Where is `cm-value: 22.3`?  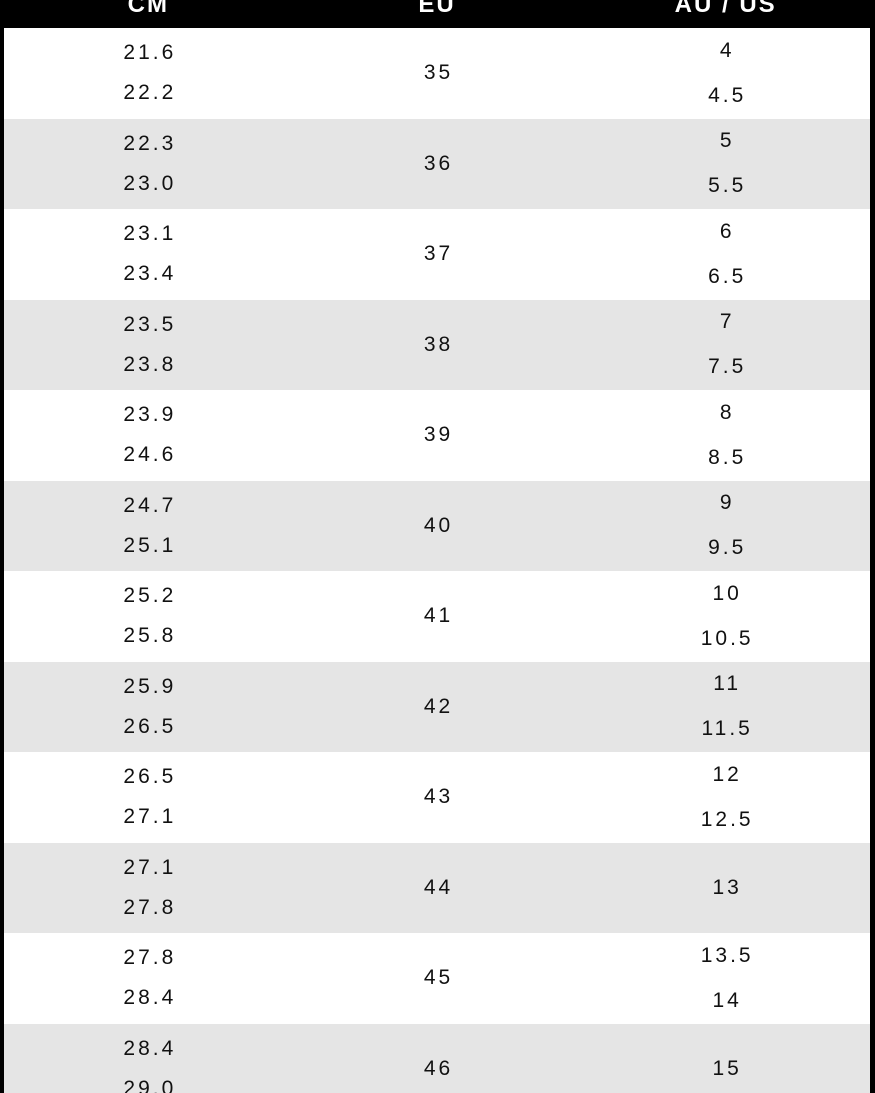
cm-value: 22.3 is located at coordinates (150, 143).